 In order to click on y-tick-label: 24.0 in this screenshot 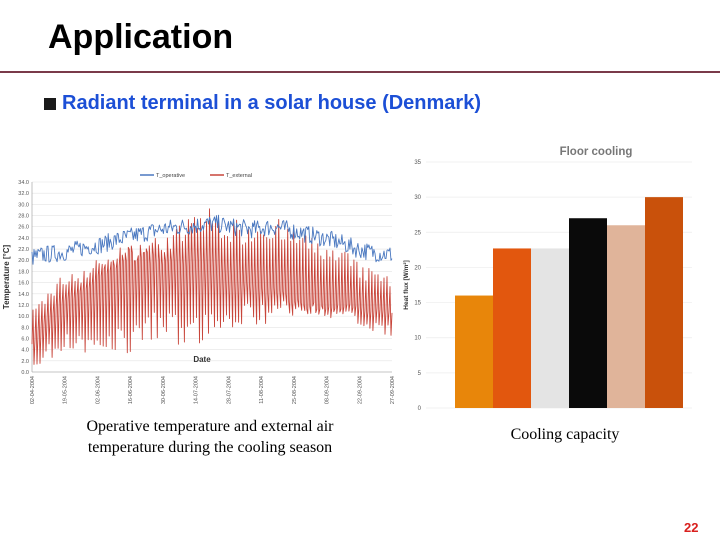, I will do `click(23, 239)`.